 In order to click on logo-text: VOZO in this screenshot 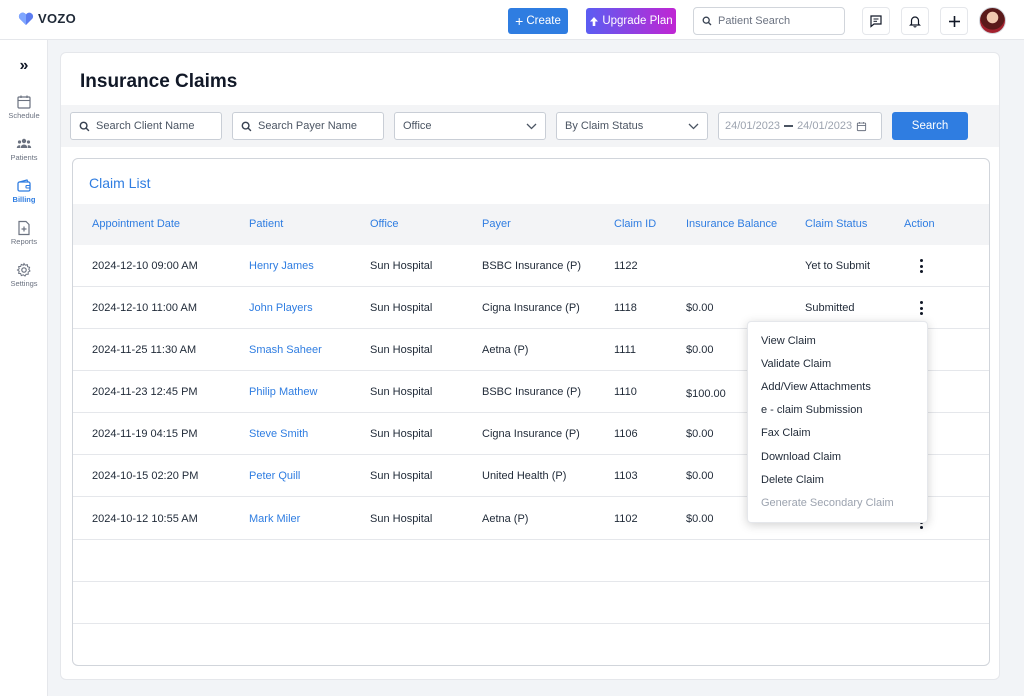, I will do `click(57, 18)`.